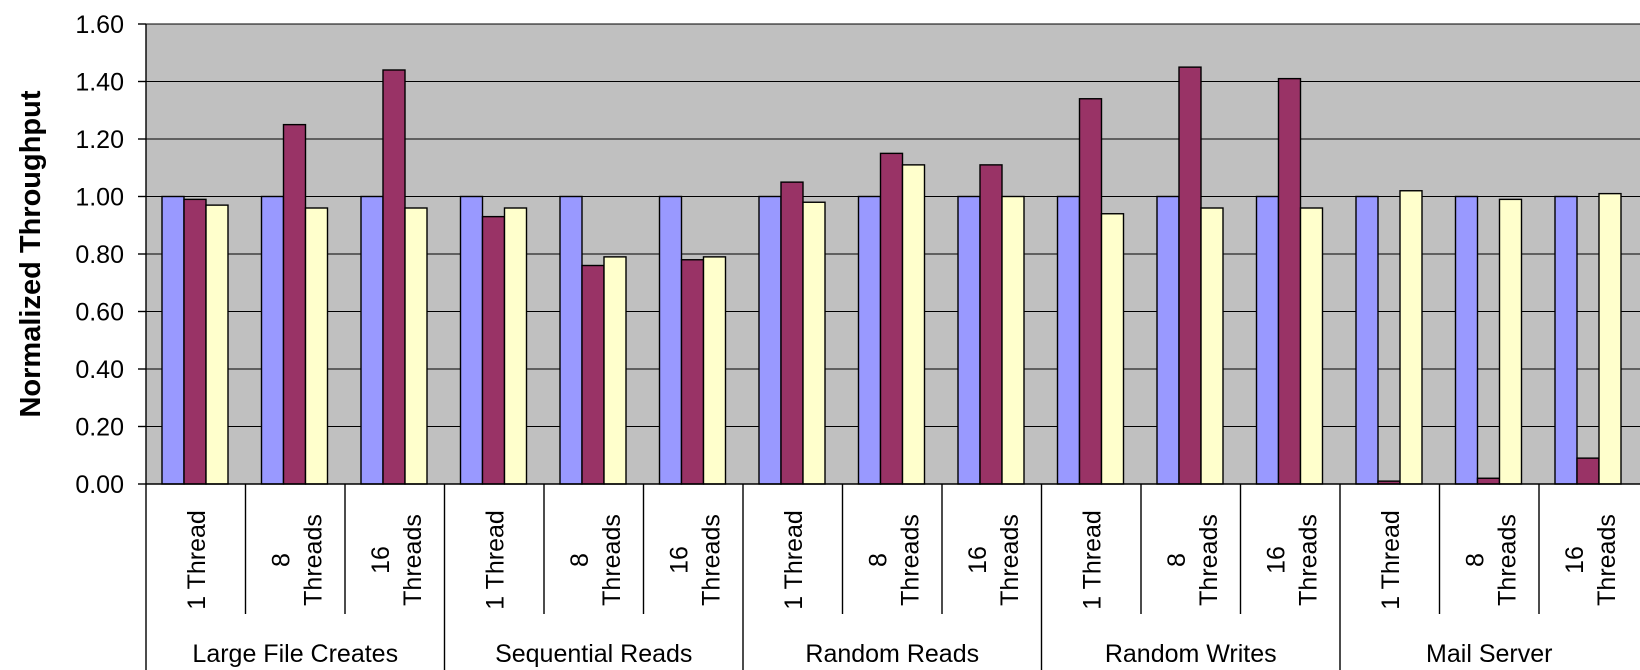  I want to click on y-tick-label: 0.20, so click(99, 428).